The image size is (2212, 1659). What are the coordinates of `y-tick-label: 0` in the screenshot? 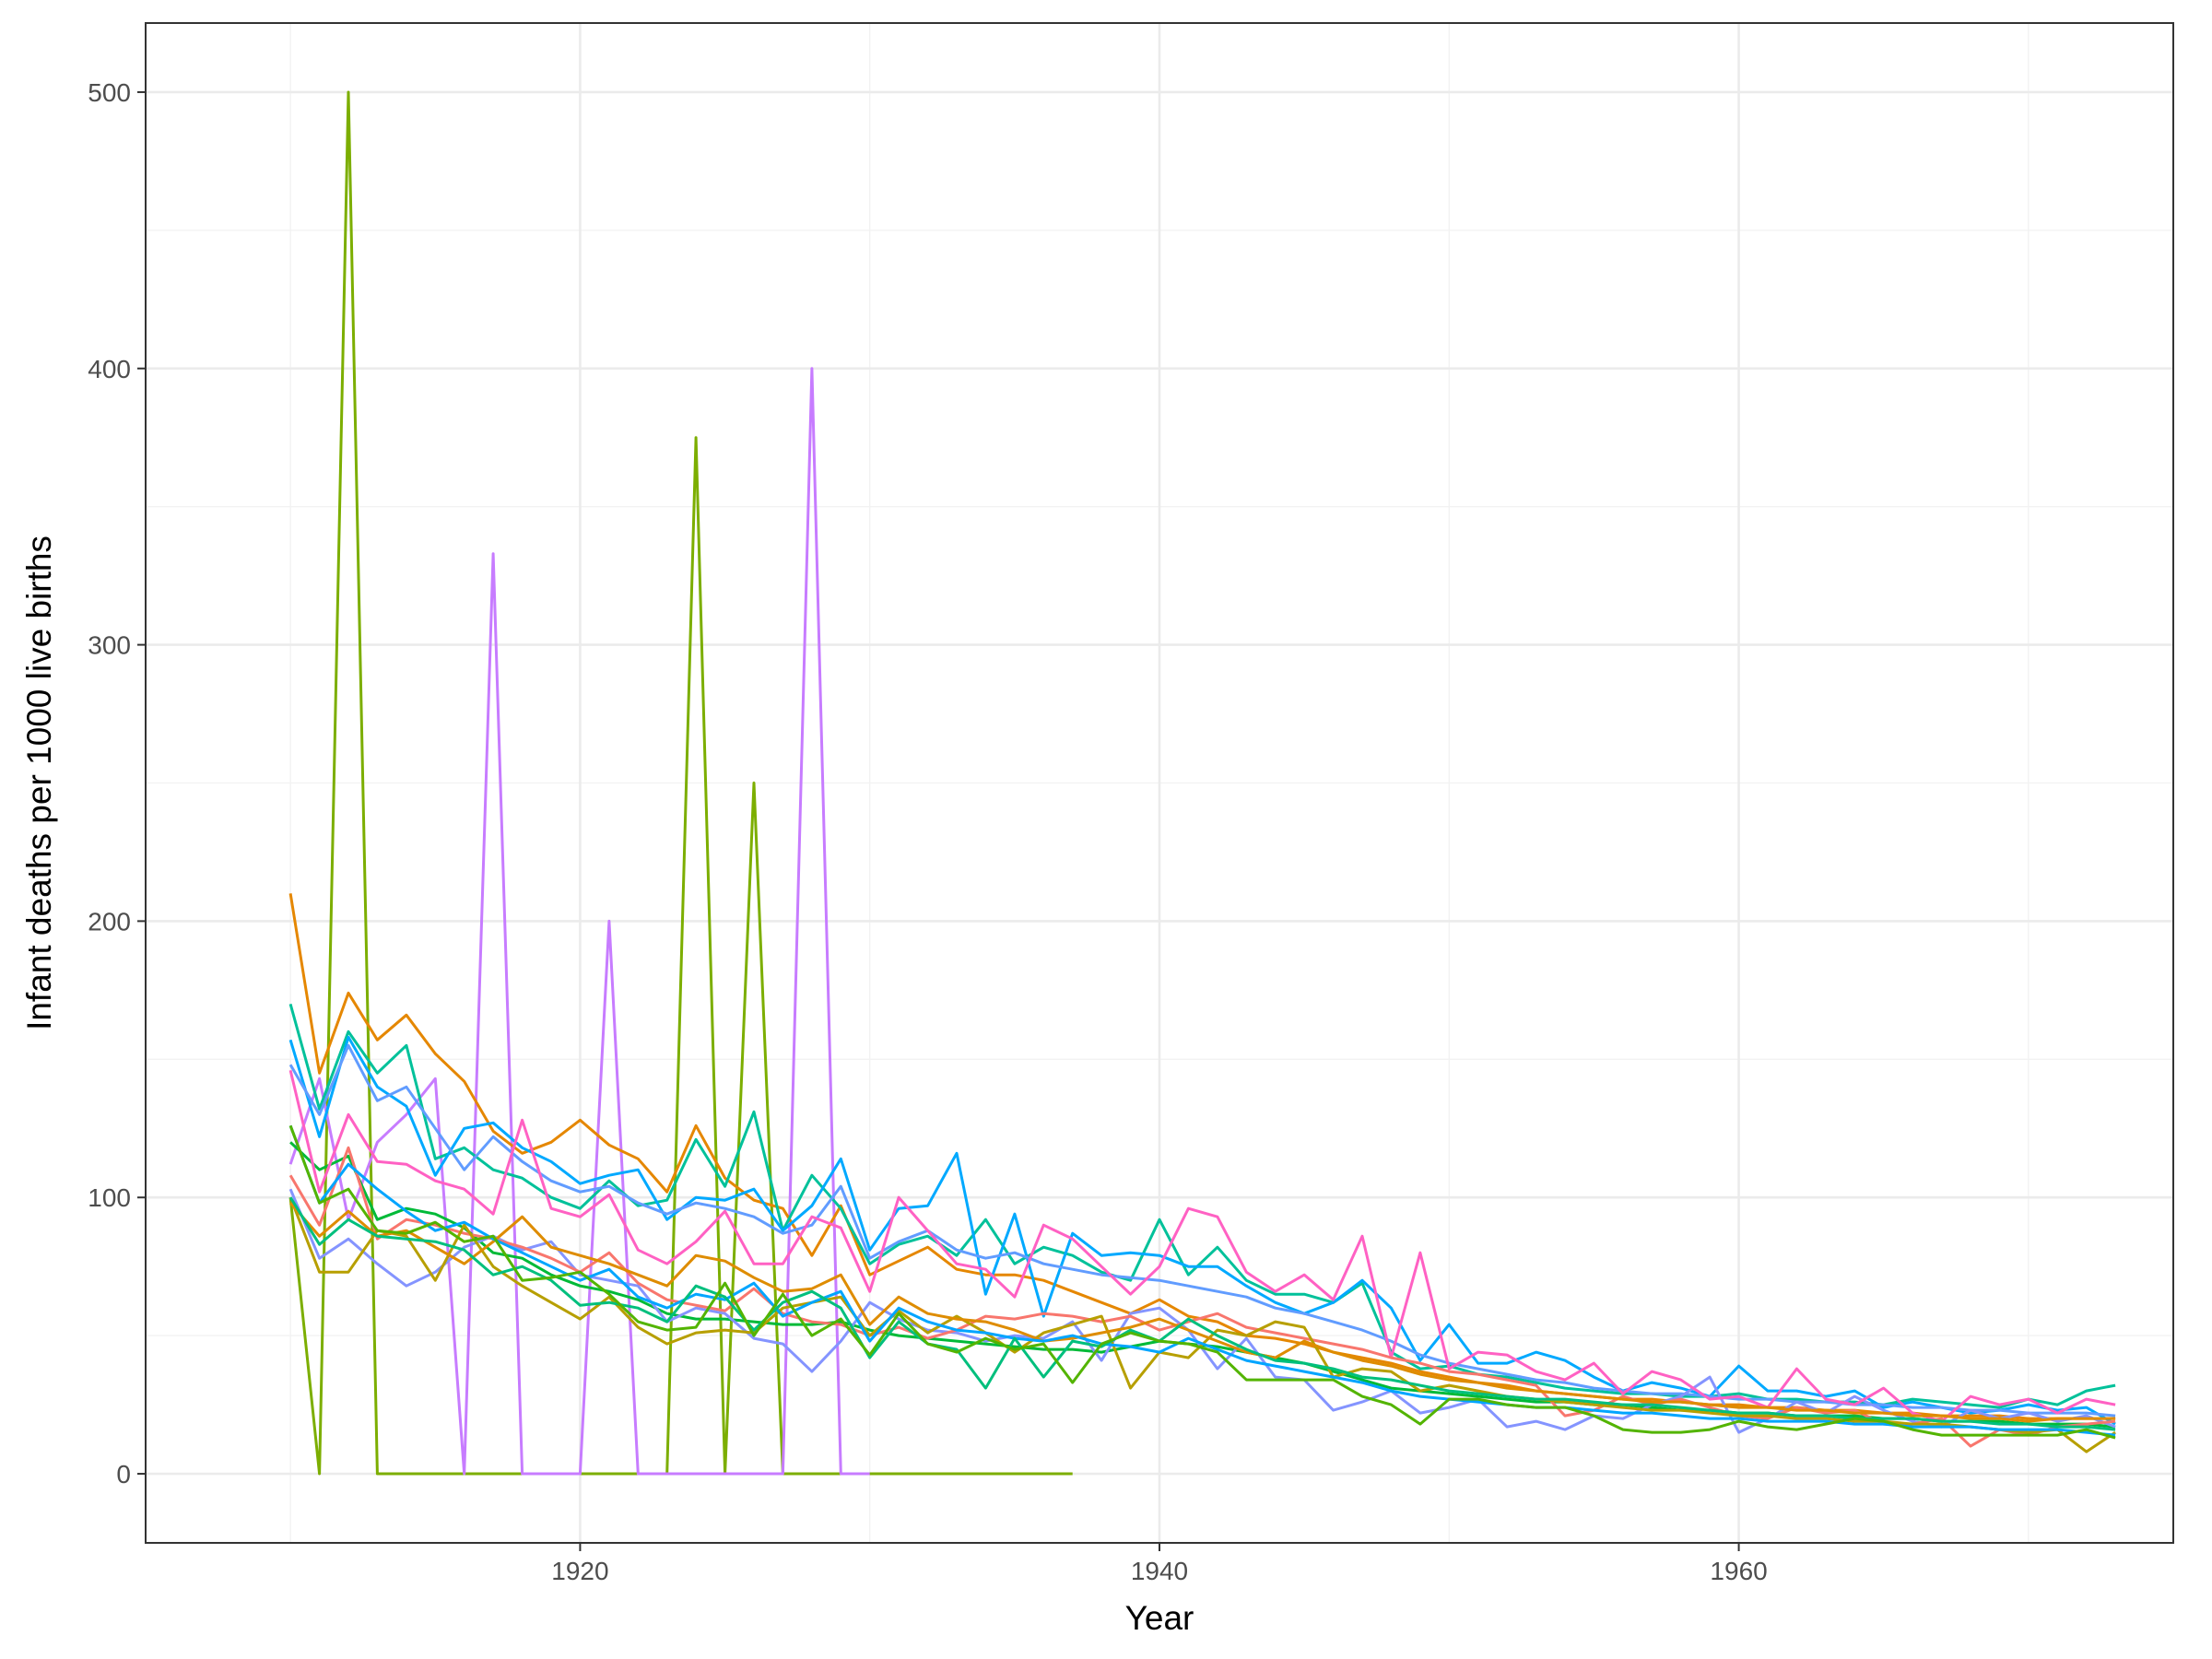 It's located at (123, 1474).